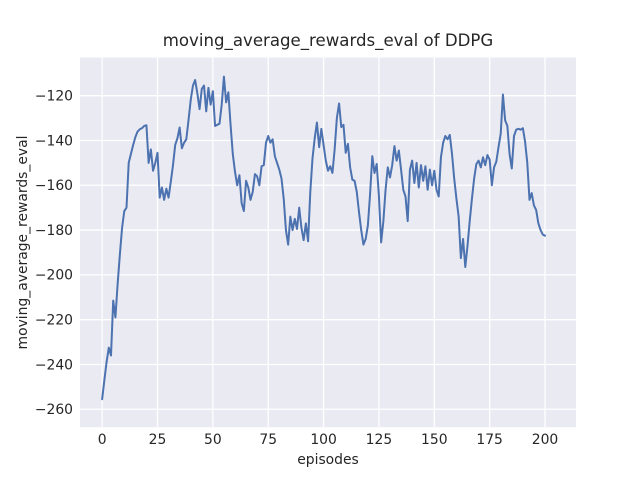  I want to click on chart-title: moving_average_rewards_eval of DDPG, so click(328, 41).